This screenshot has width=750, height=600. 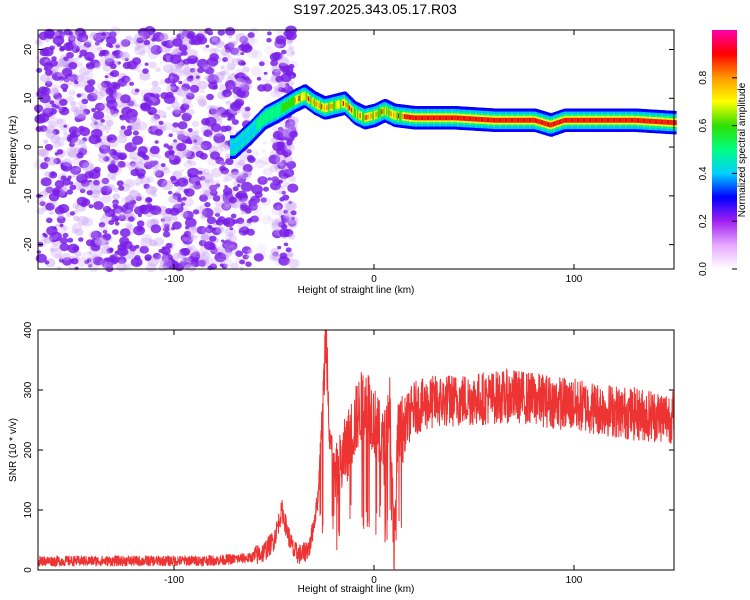 What do you see at coordinates (703, 173) in the screenshot?
I see `colorbar-tick-label: 0.4` at bounding box center [703, 173].